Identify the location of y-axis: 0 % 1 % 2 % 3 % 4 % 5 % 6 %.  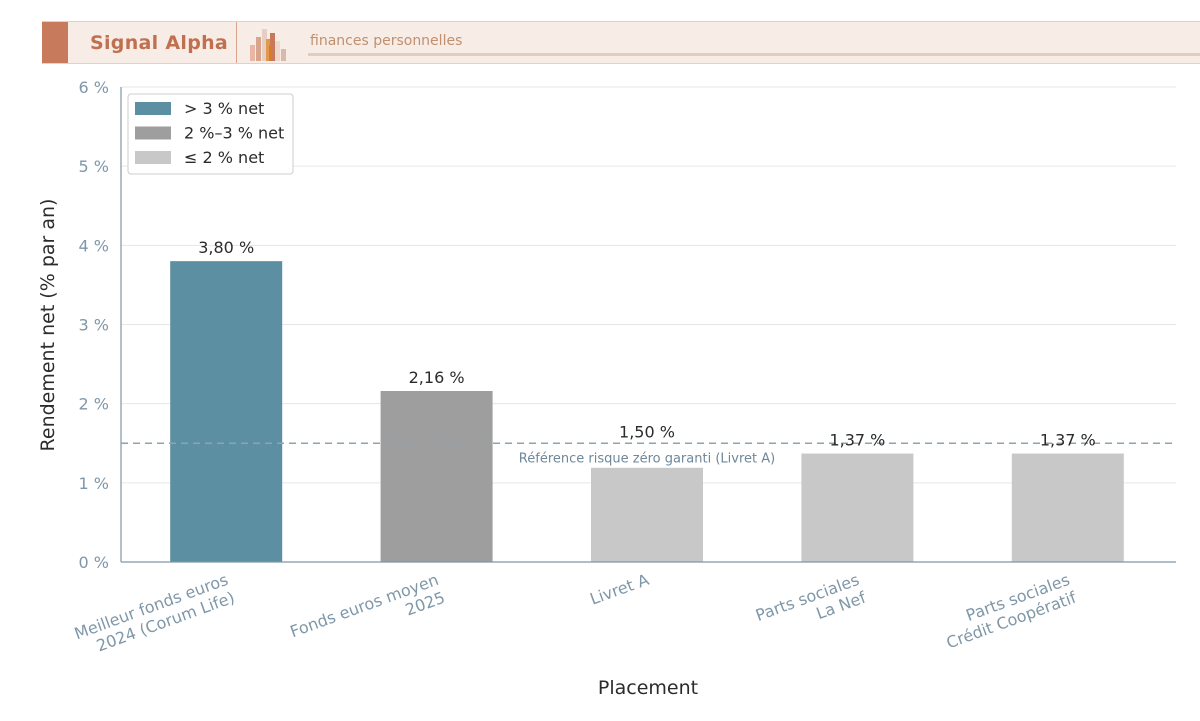
(100, 325).